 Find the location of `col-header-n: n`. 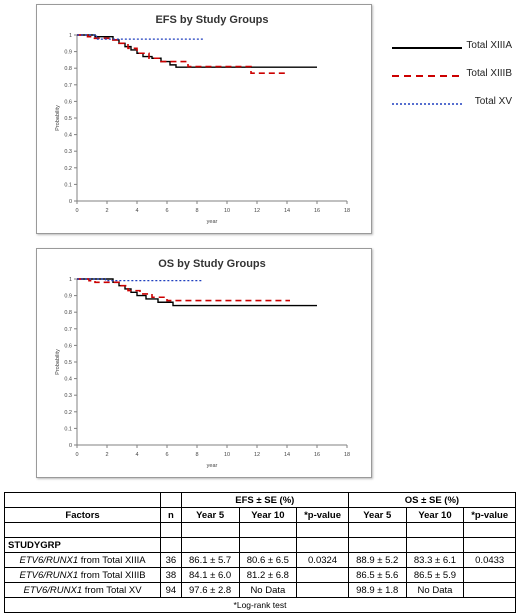

col-header-n: n is located at coordinates (171, 515).